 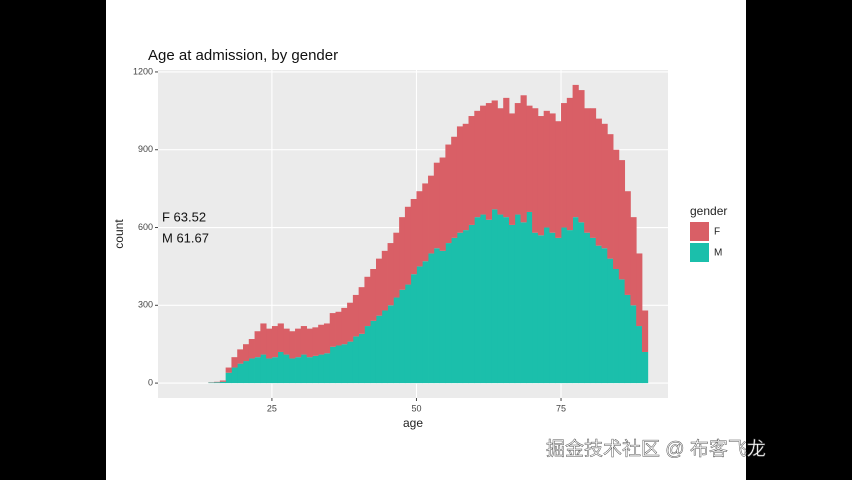 I want to click on annotation: F 63.52, so click(x=184, y=216).